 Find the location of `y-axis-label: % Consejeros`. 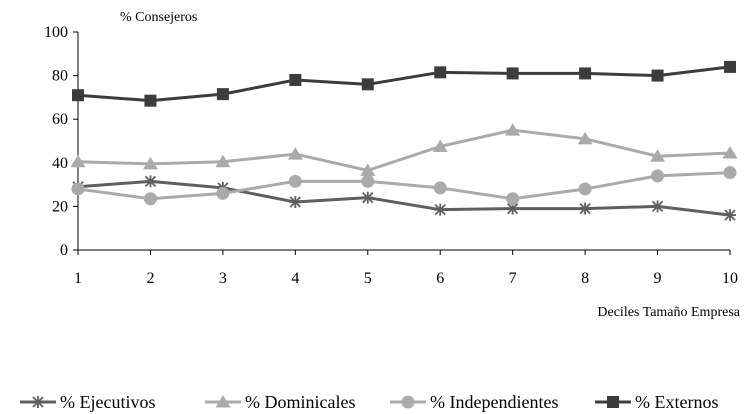

y-axis-label: % Consejeros is located at coordinates (158, 17).